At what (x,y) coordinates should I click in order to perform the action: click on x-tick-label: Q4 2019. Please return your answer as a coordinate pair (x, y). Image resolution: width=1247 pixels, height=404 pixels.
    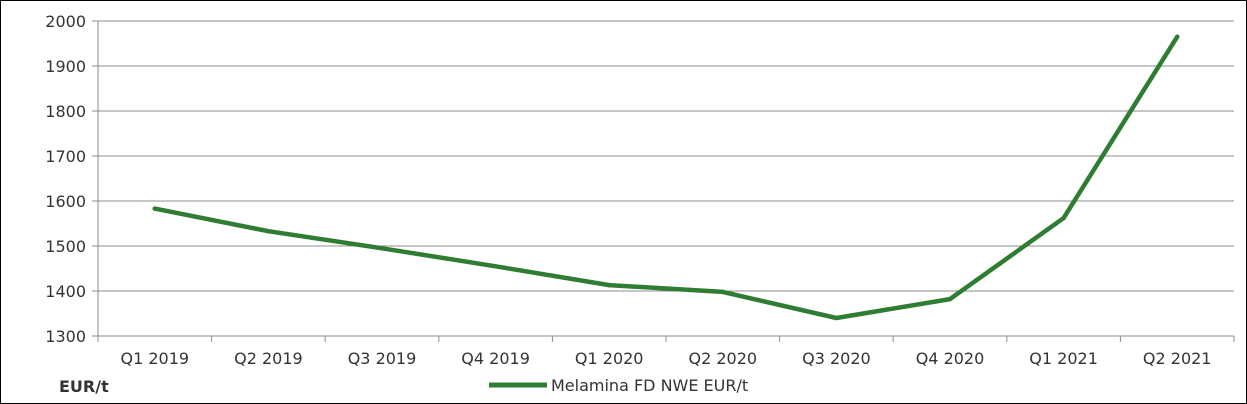
    Looking at the image, I should click on (495, 358).